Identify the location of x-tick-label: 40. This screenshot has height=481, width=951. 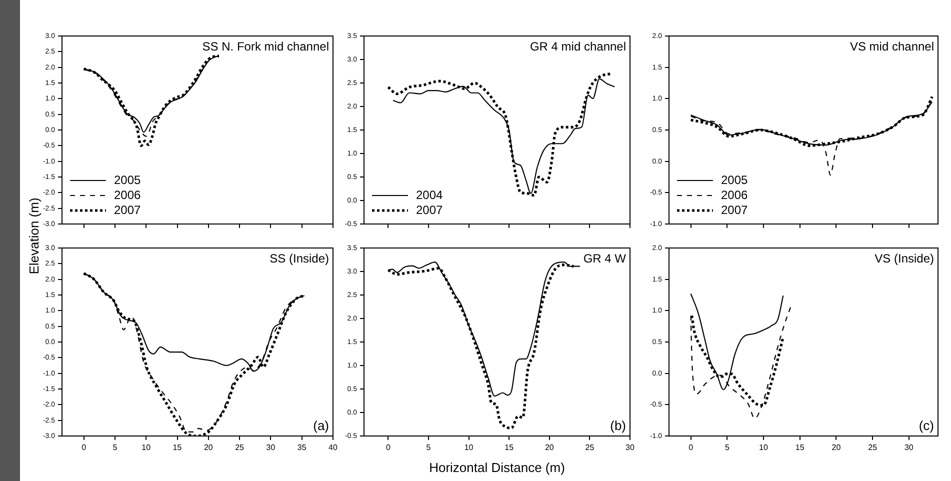
(333, 447).